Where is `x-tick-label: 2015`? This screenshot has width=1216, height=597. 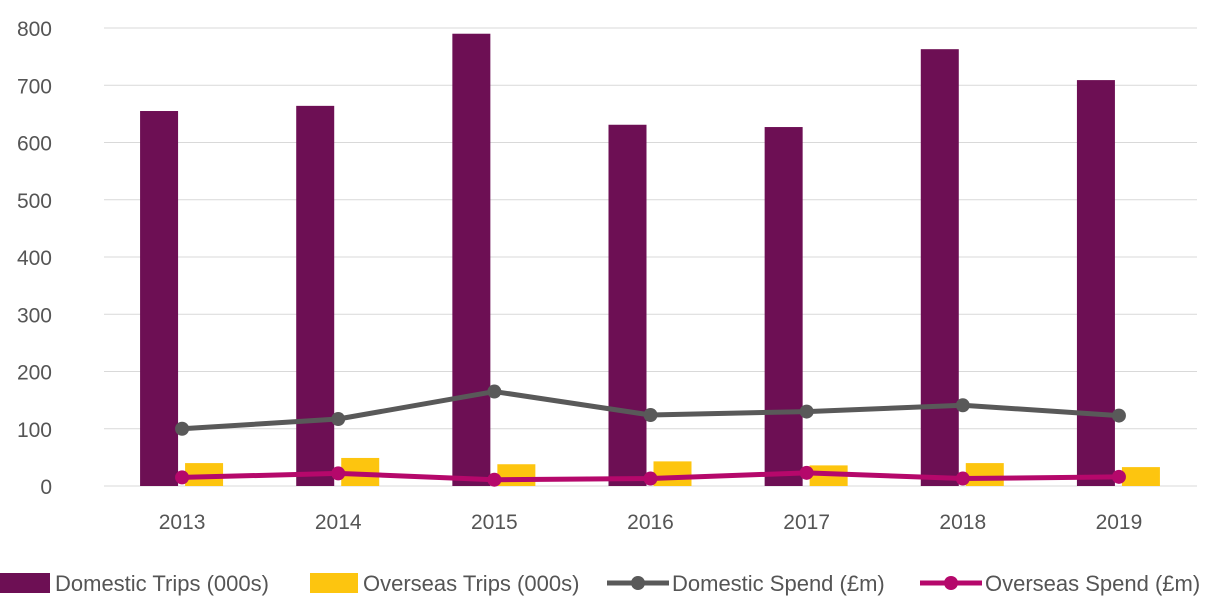 x-tick-label: 2015 is located at coordinates (494, 522).